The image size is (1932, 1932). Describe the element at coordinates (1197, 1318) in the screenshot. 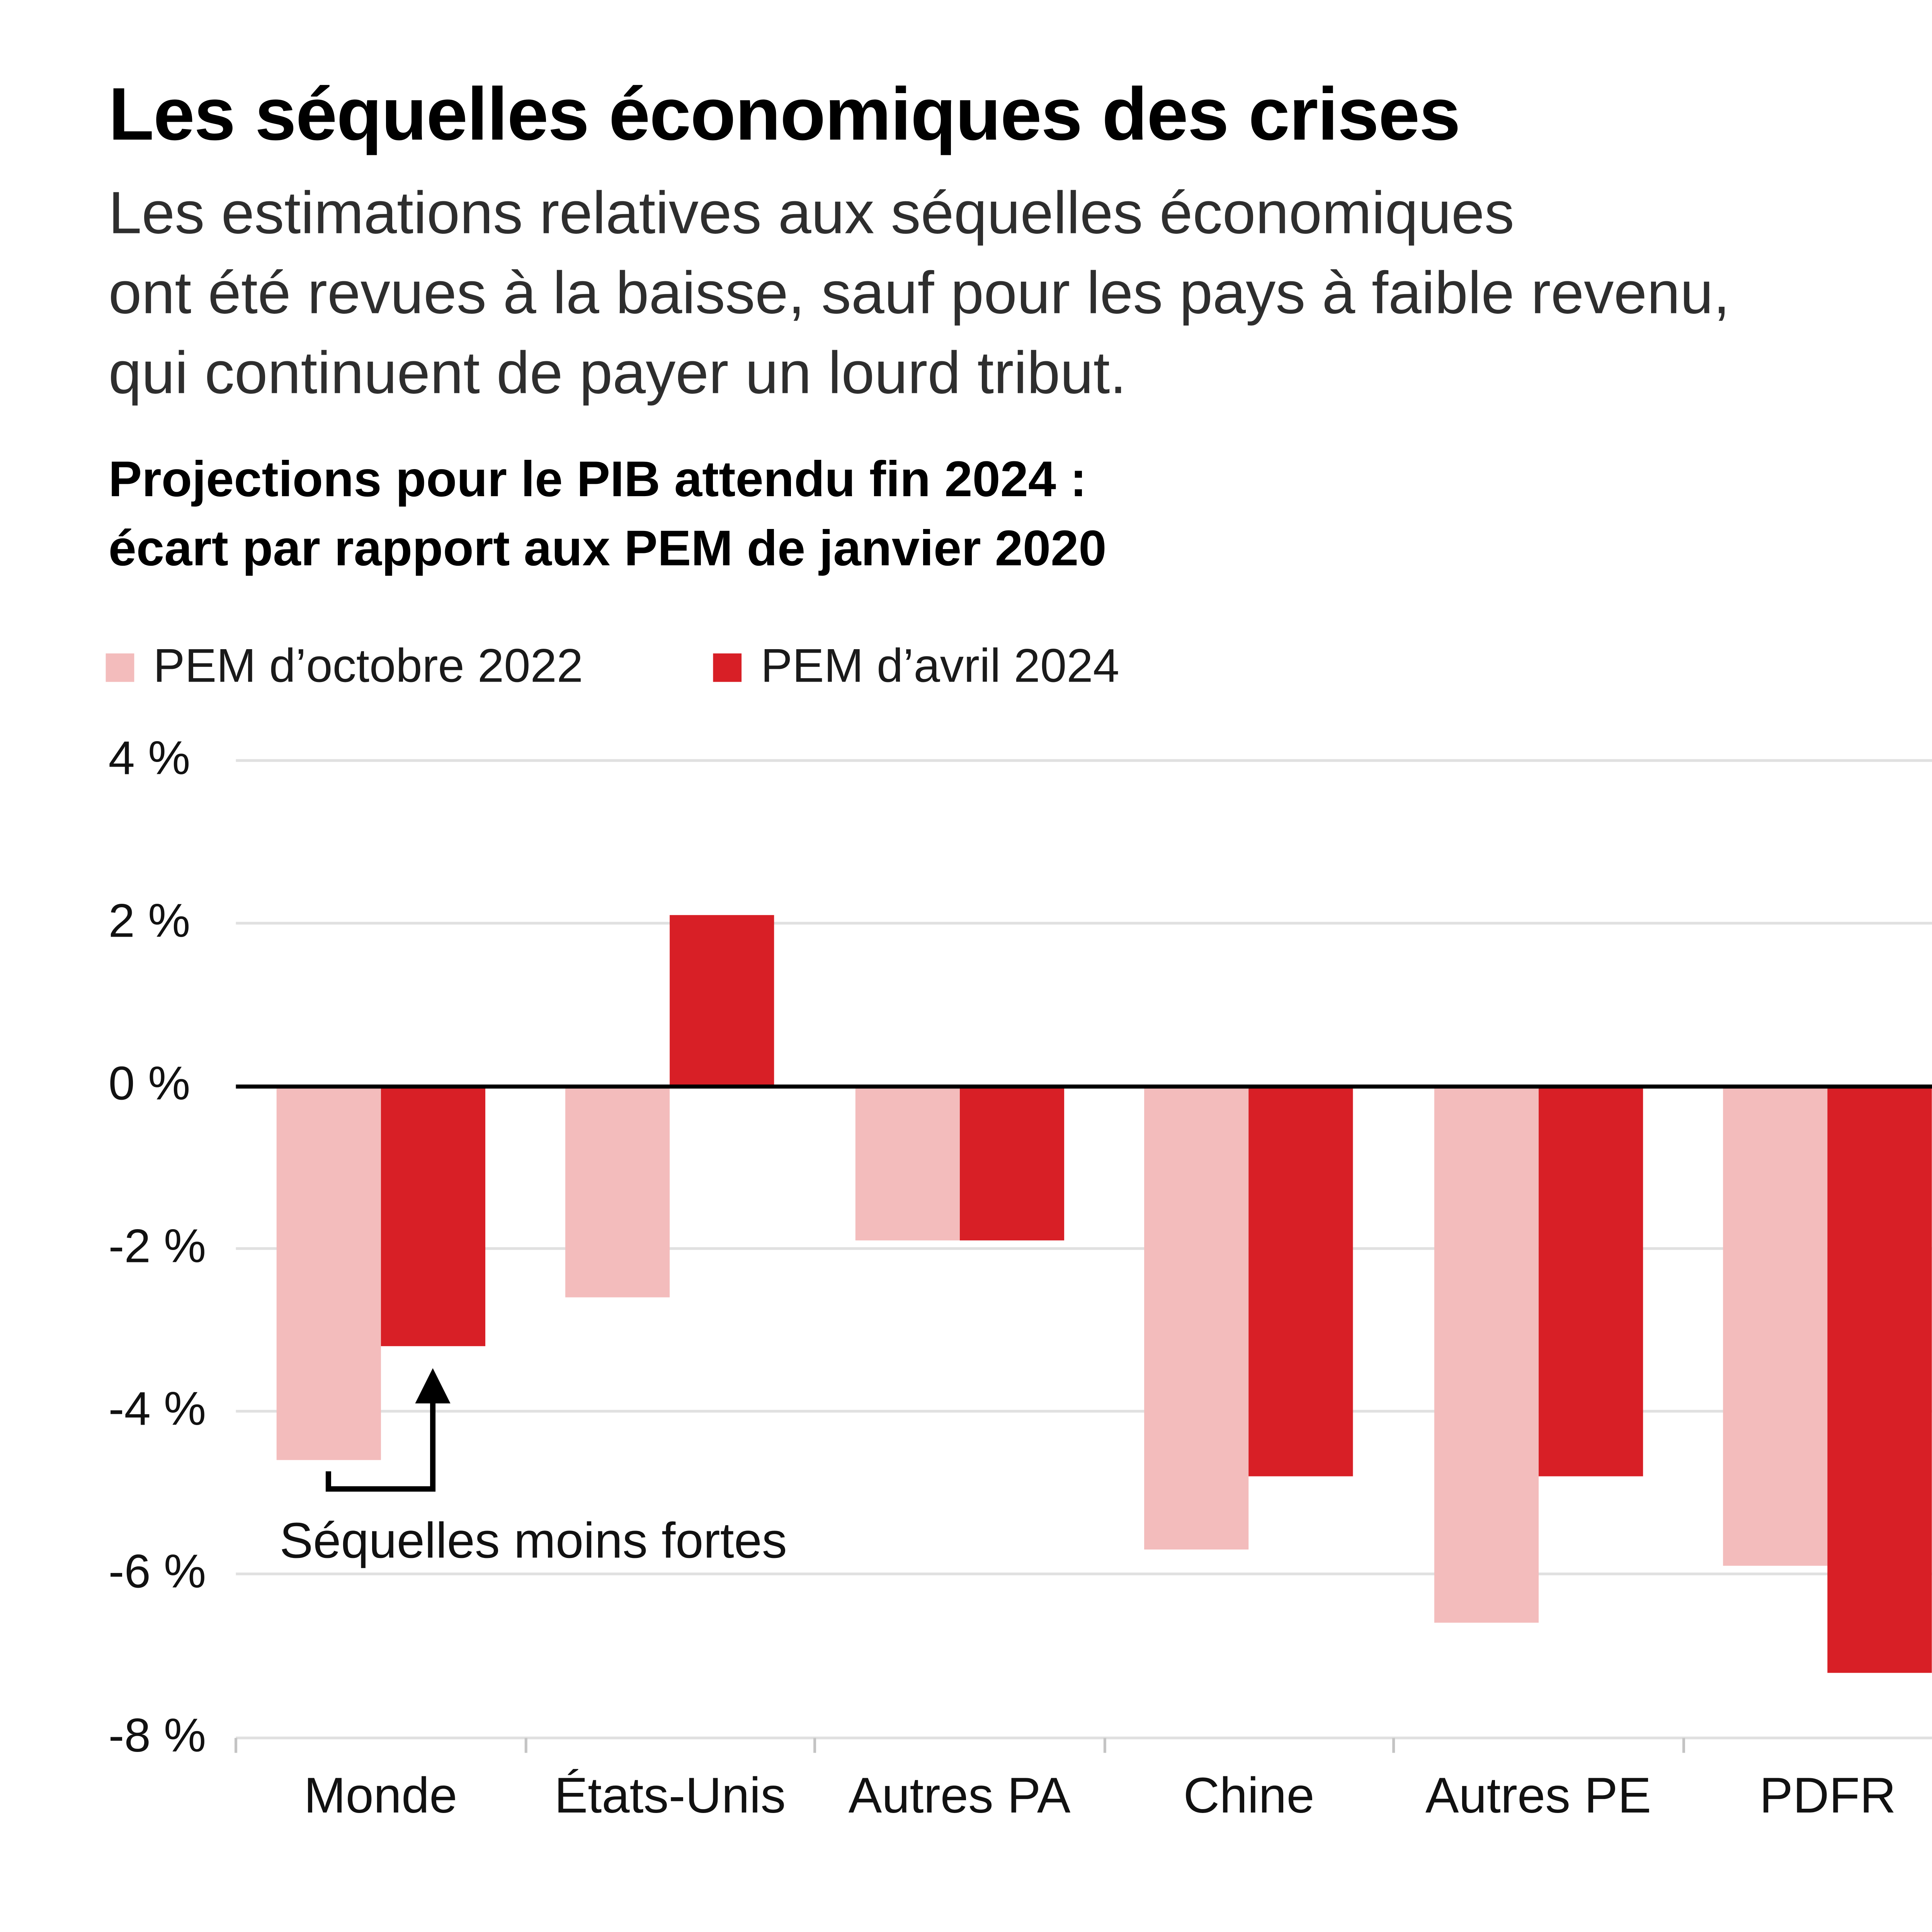

I see `bar-oct2022-chine` at that location.